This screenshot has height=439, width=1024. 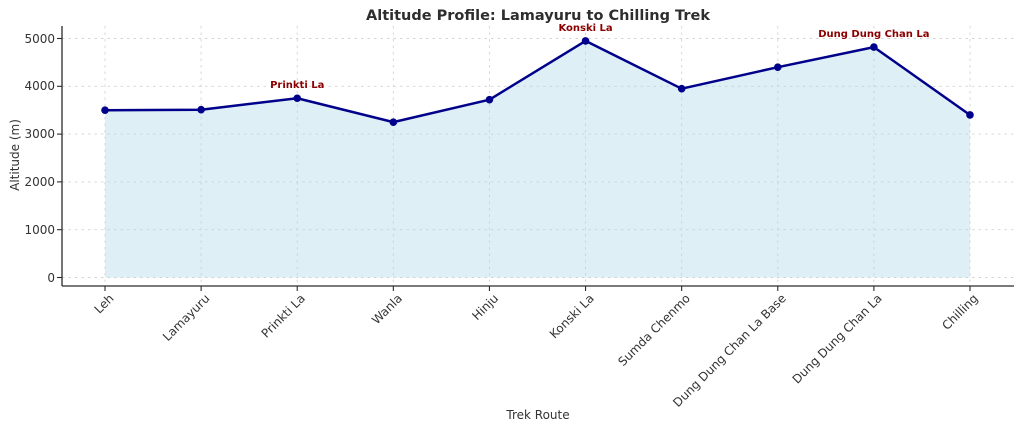 I want to click on y-tick-label: 4000, so click(x=39, y=86).